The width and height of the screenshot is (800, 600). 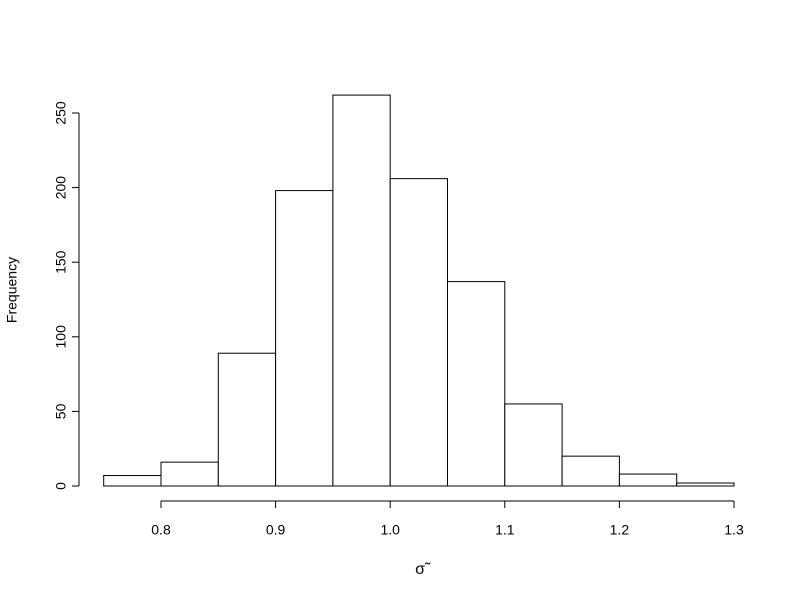 I want to click on y-tick-label: 150, so click(x=61, y=262).